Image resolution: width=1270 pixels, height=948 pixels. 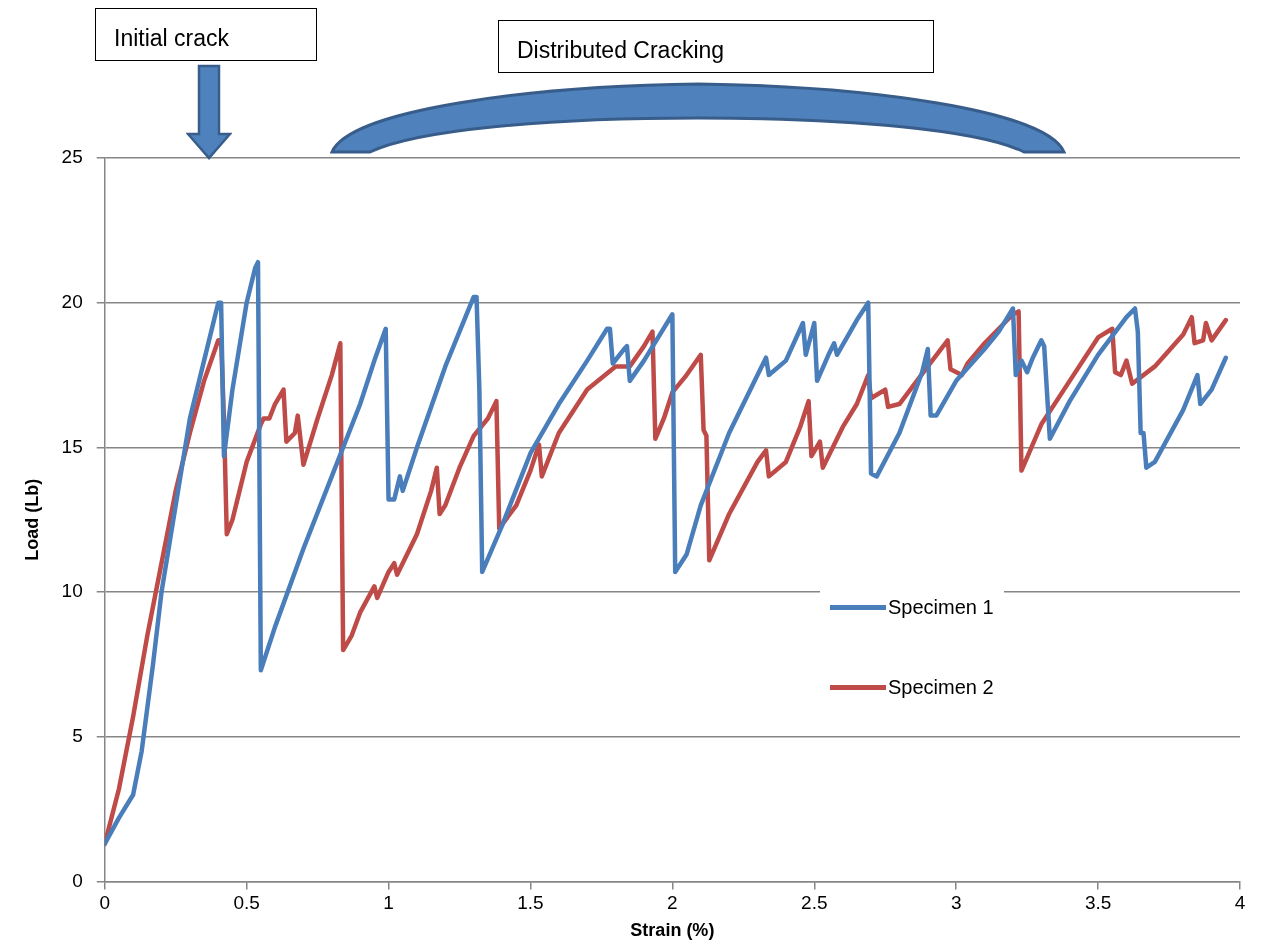 I want to click on x-tick-label: 2, so click(x=672, y=903).